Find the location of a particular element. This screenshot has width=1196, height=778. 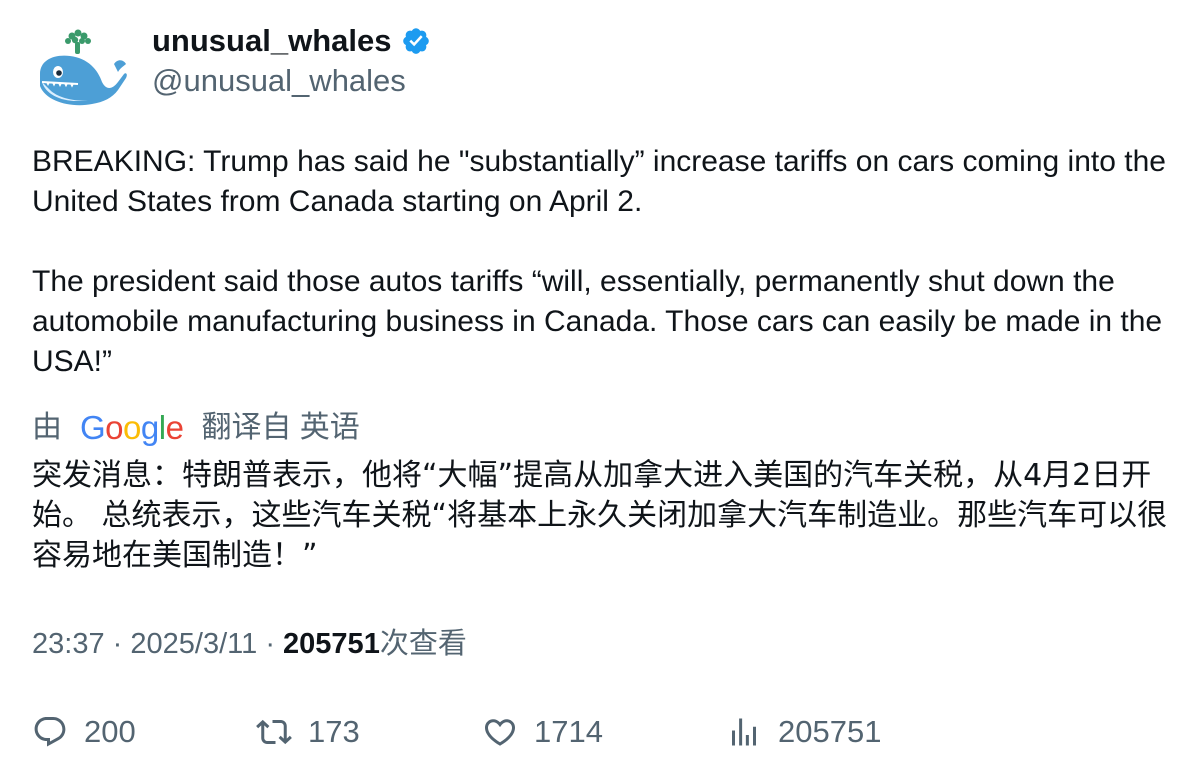

views-count: 205751 is located at coordinates (331, 644).